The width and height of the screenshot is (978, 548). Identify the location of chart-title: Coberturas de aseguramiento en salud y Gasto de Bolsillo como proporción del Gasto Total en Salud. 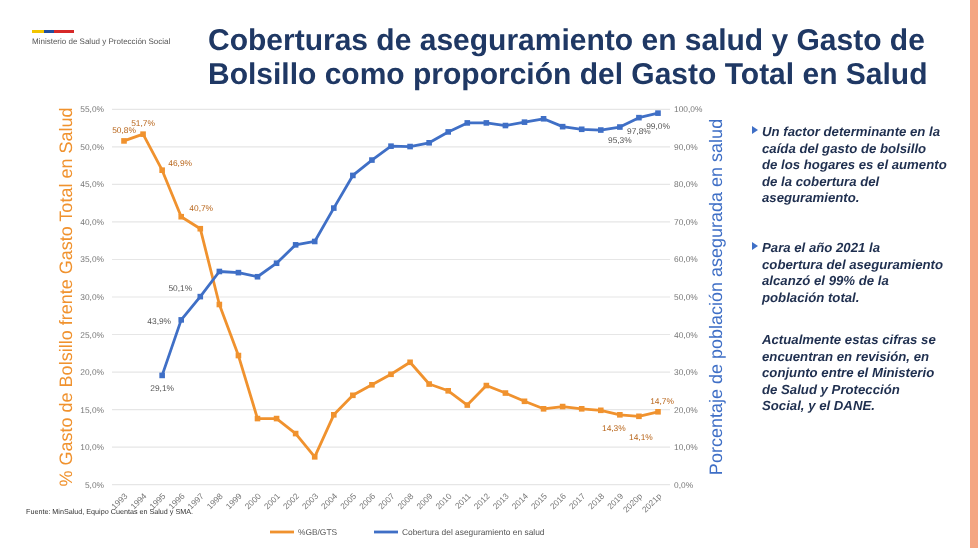
(568, 58).